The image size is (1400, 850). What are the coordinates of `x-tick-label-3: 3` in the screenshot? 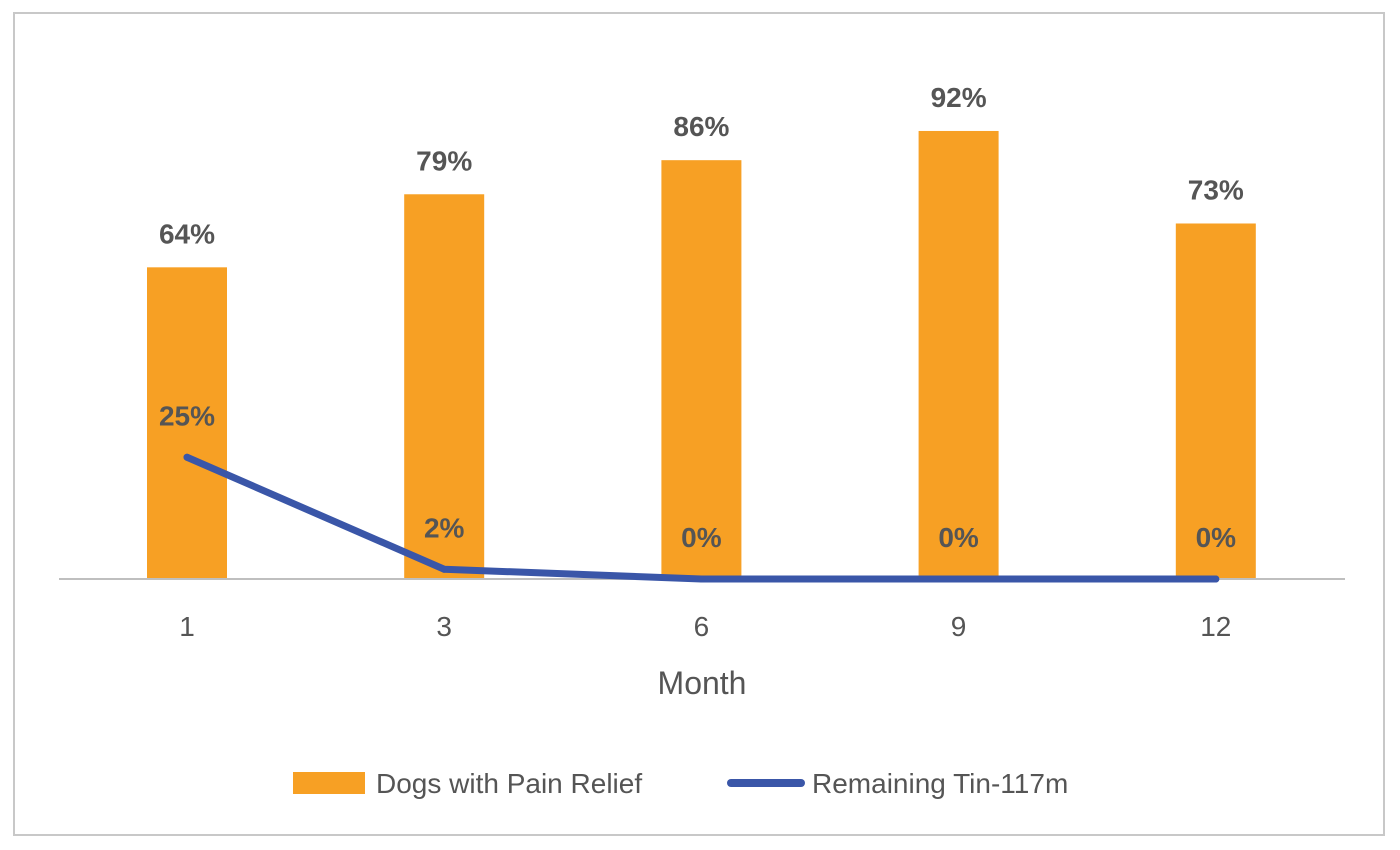 It's located at (444, 626).